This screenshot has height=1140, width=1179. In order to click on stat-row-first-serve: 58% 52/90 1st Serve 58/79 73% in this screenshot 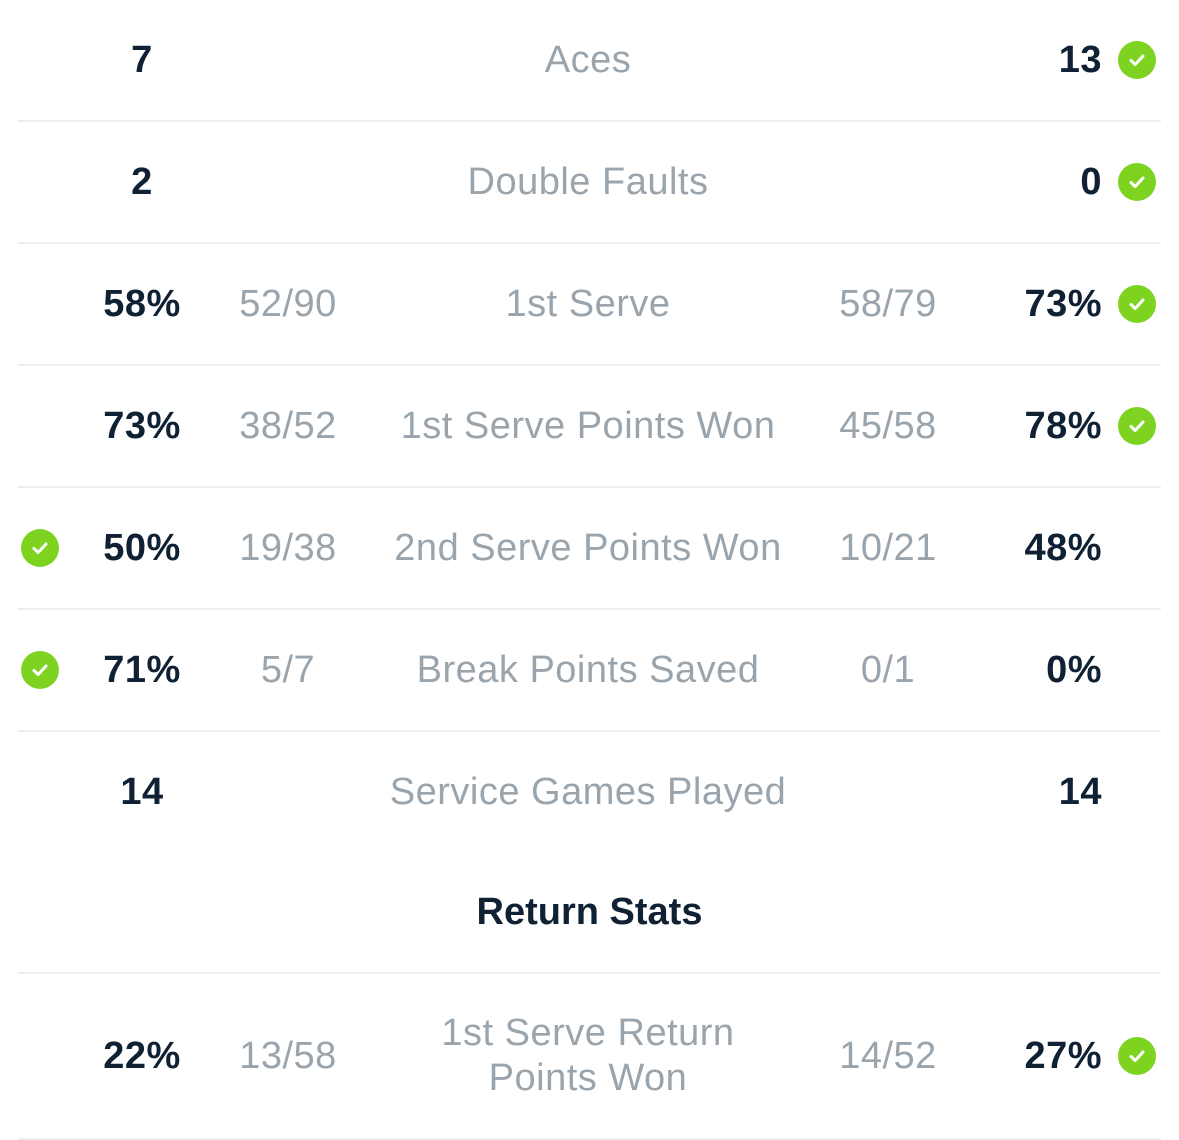, I will do `click(589, 305)`.